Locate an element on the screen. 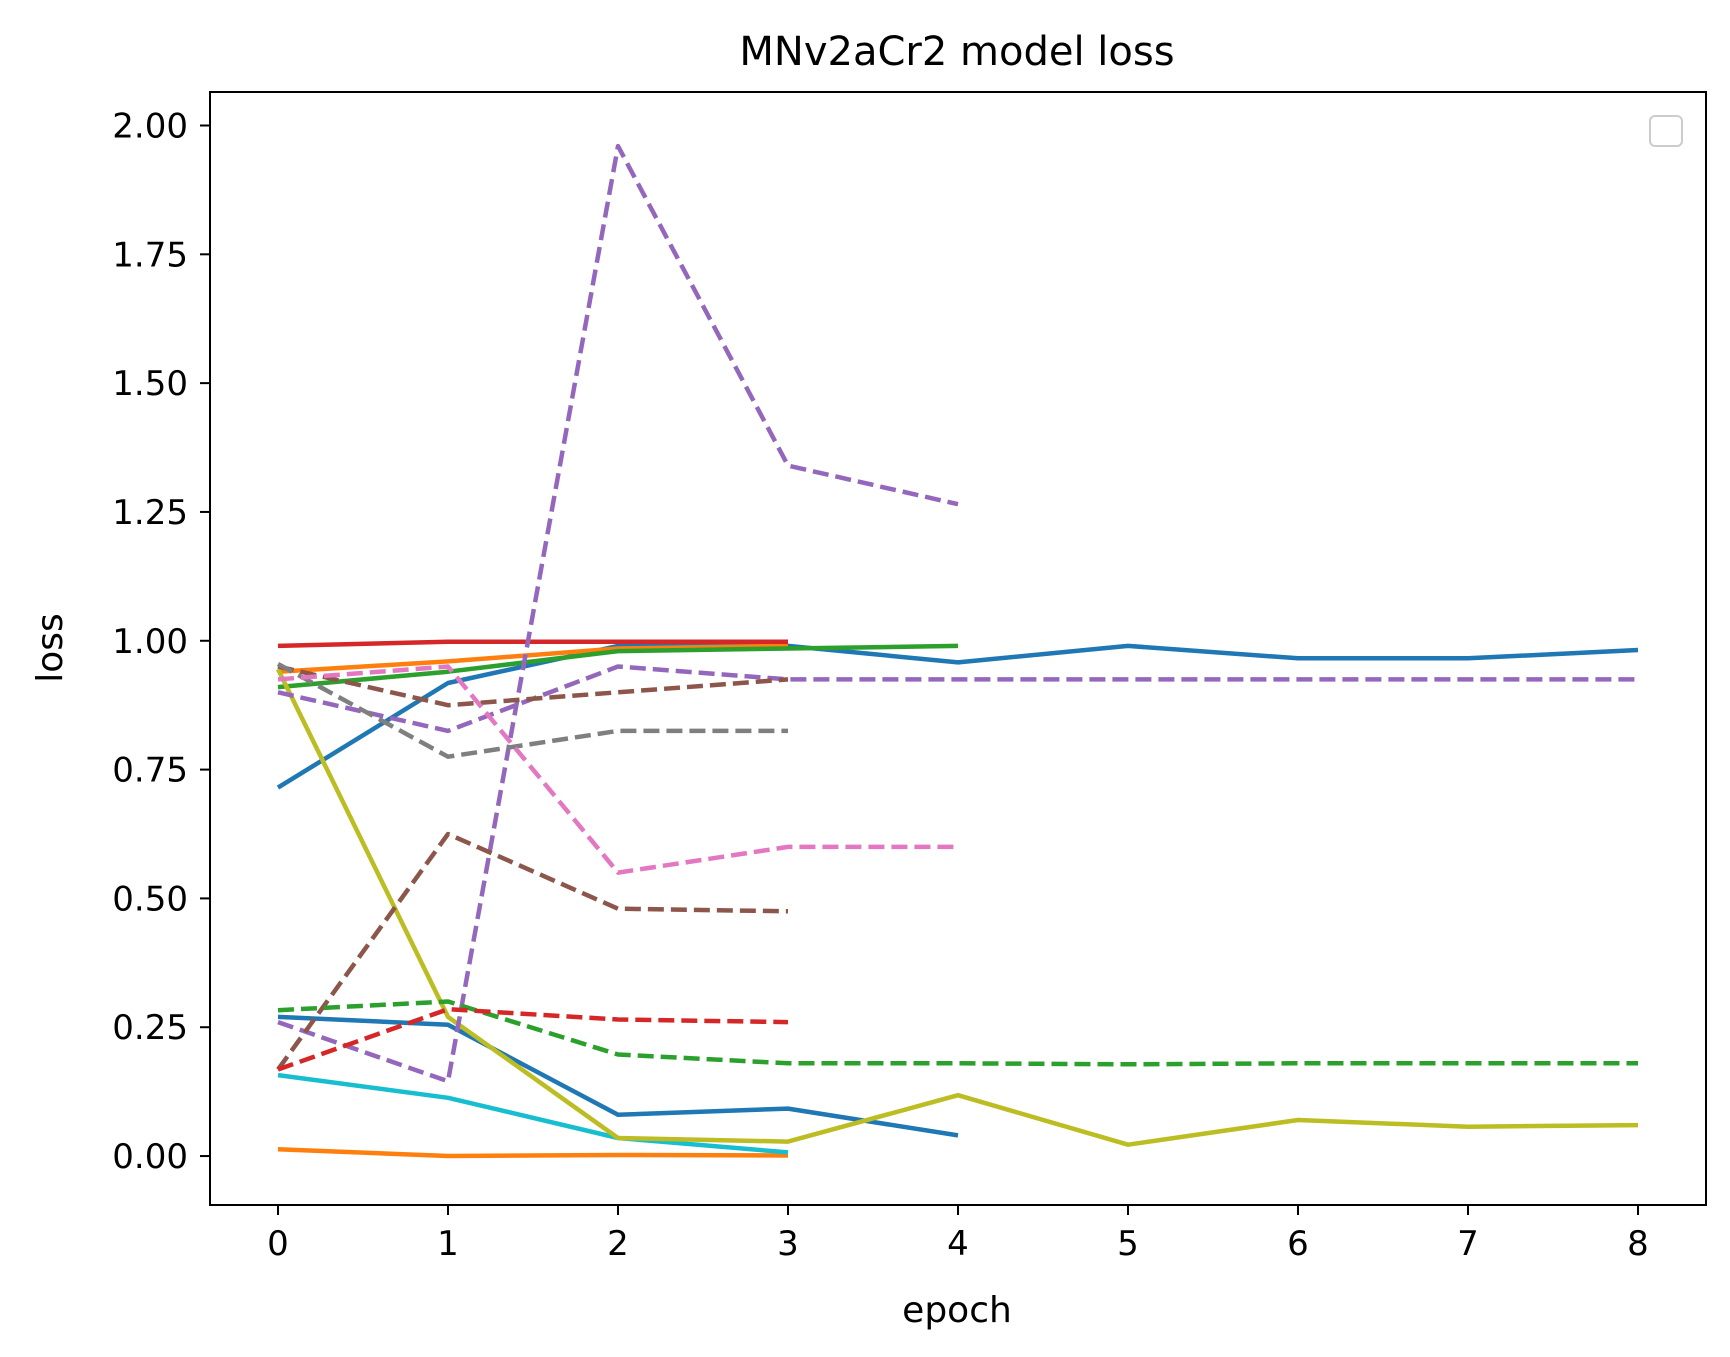 The image size is (1730, 1357). y-tick-label: 2.00 is located at coordinates (150, 126).